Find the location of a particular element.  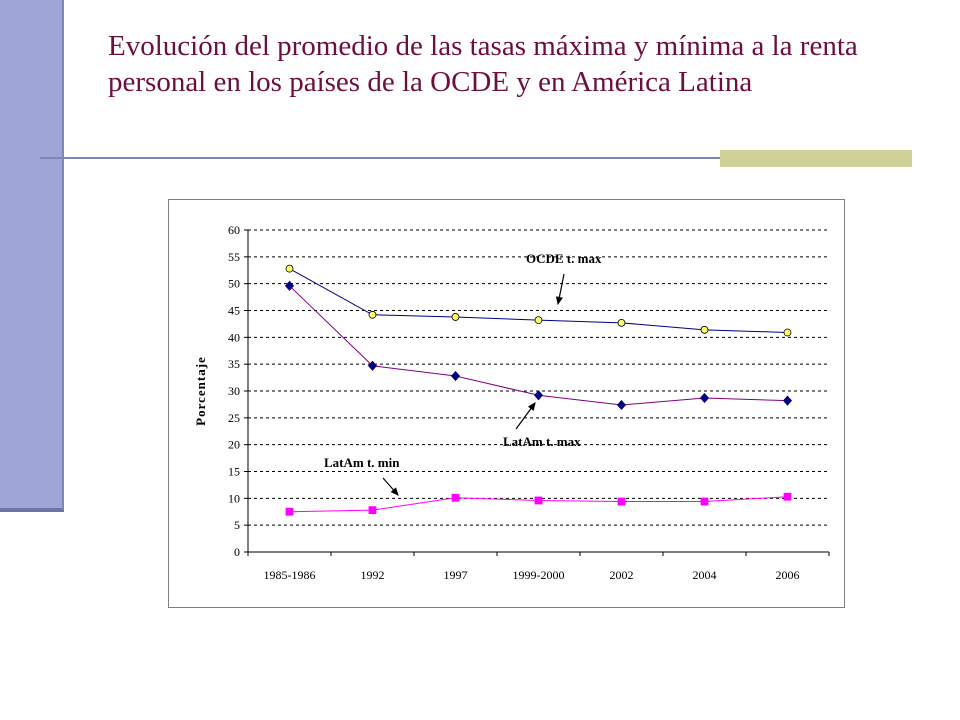

y-tick-label: 10 is located at coordinates (234, 498).